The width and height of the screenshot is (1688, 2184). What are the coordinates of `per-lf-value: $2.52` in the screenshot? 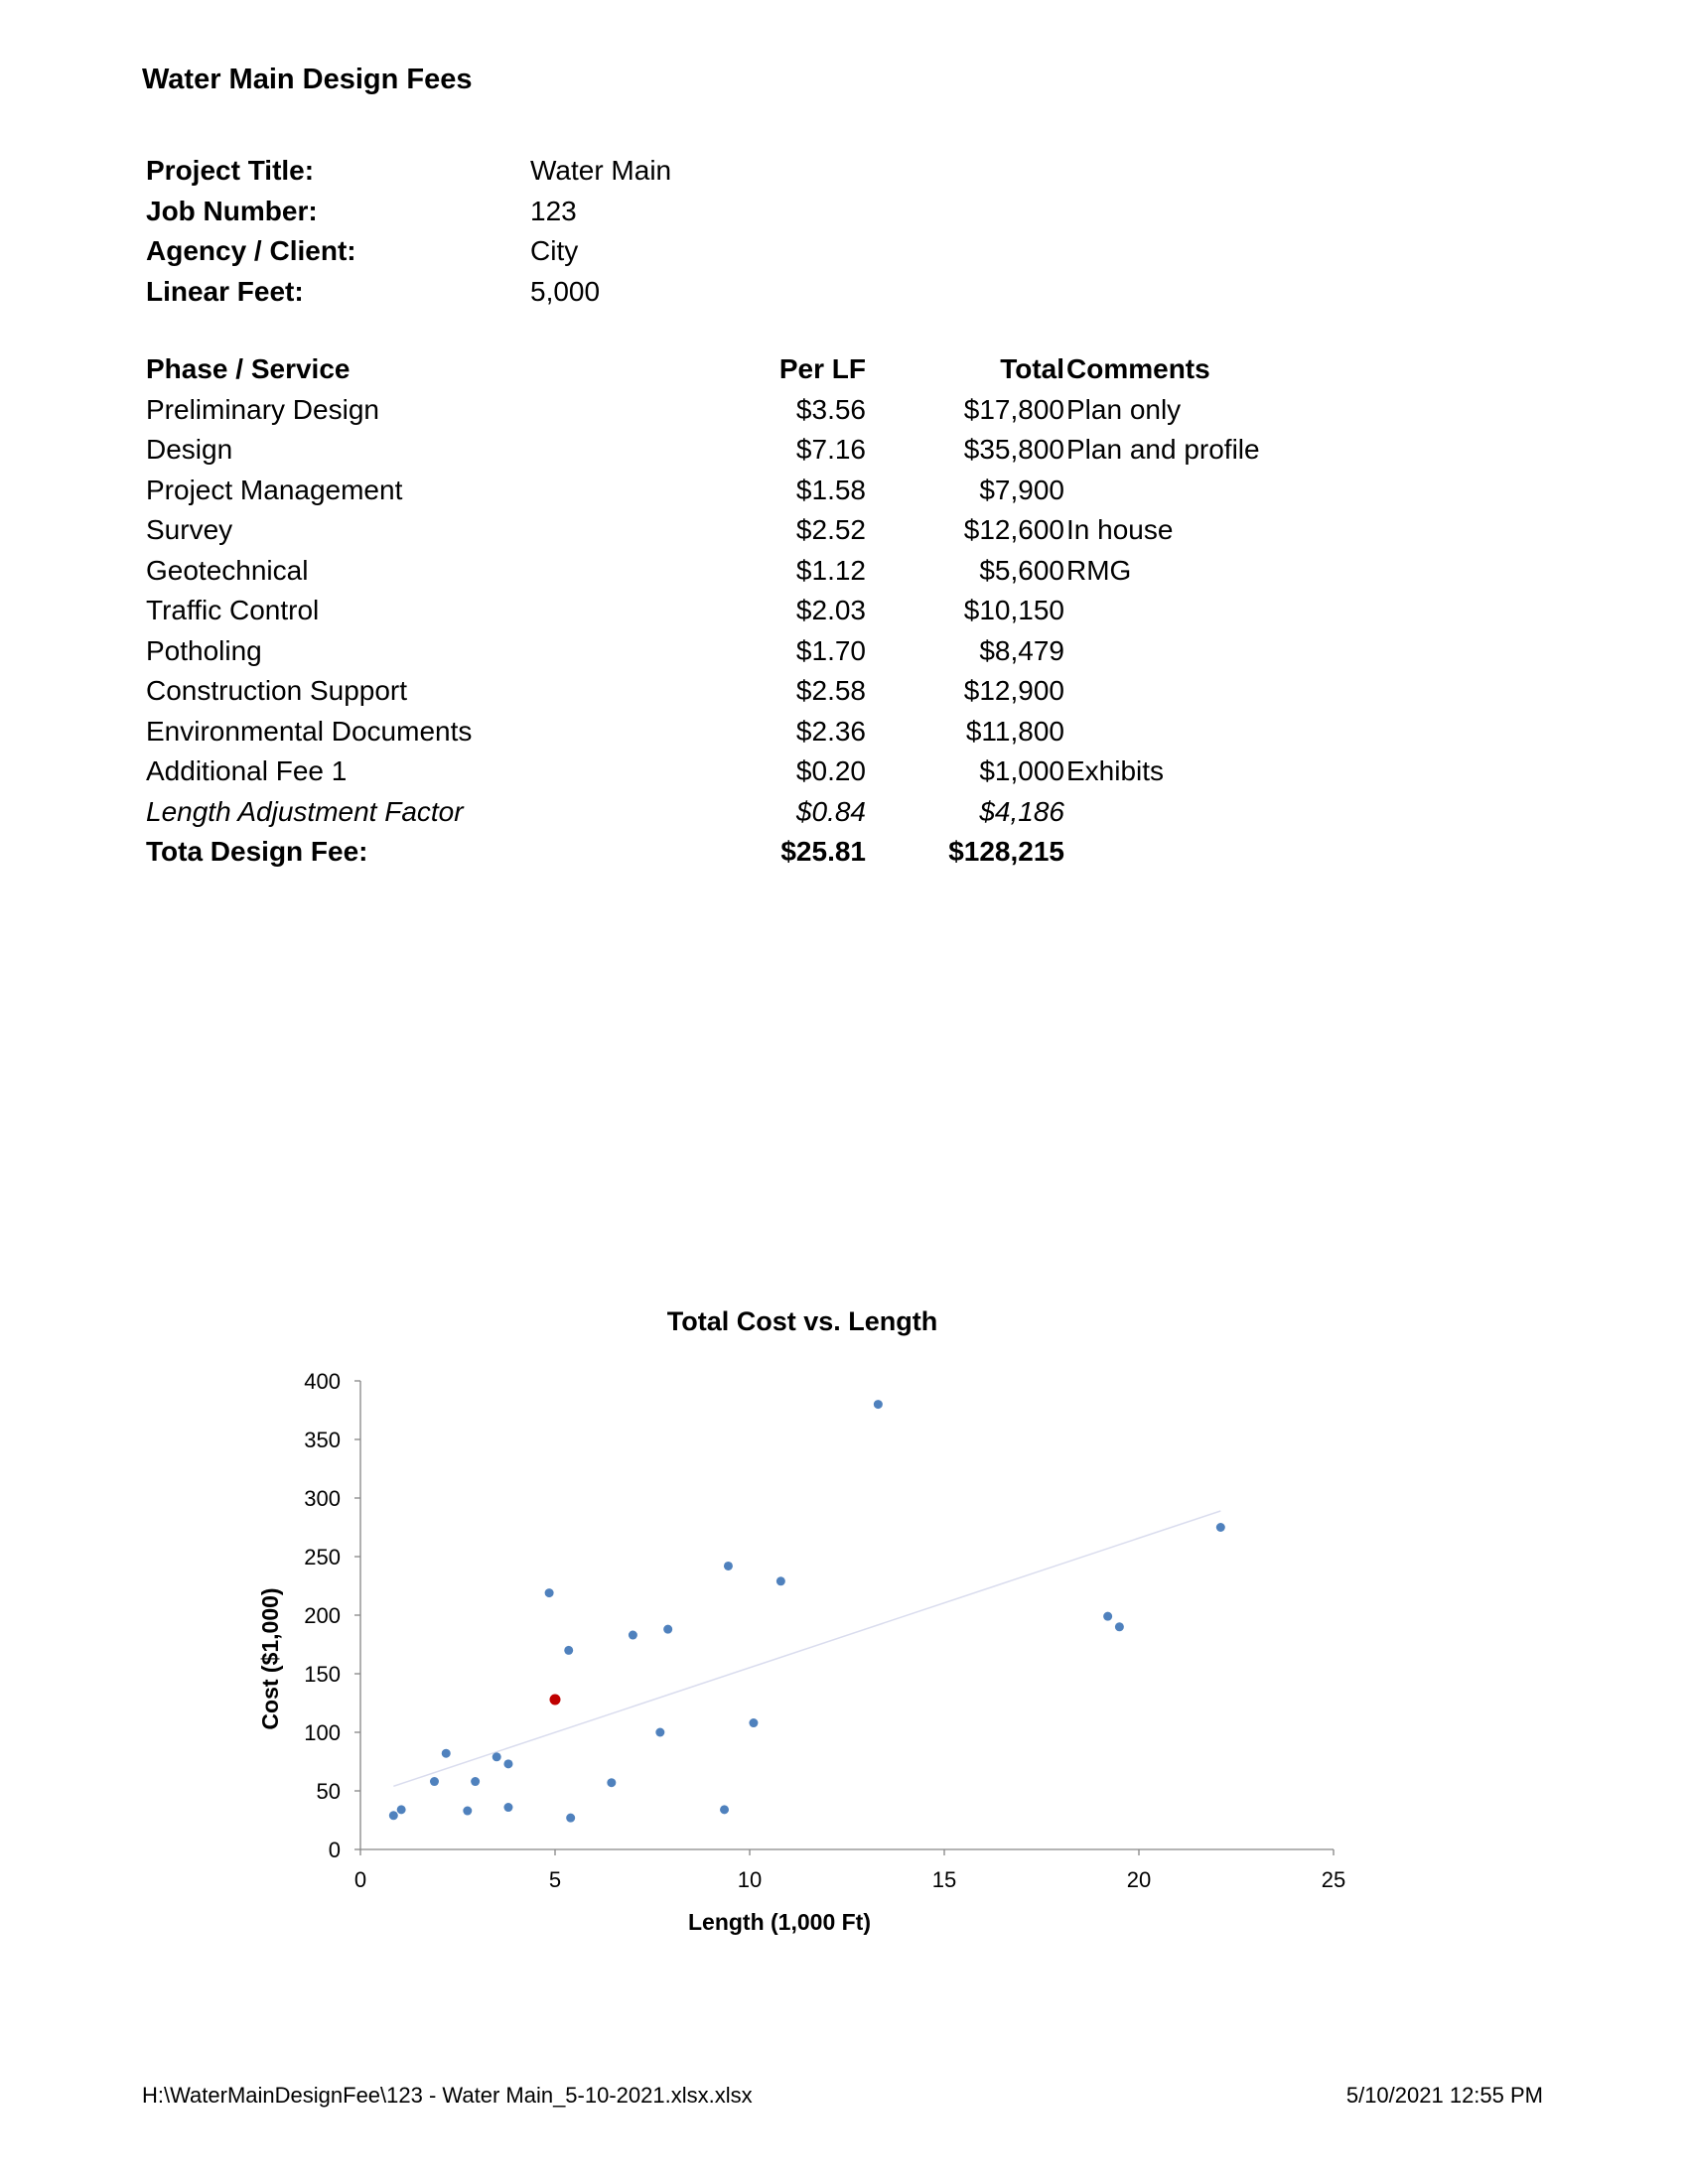 It's located at (830, 529).